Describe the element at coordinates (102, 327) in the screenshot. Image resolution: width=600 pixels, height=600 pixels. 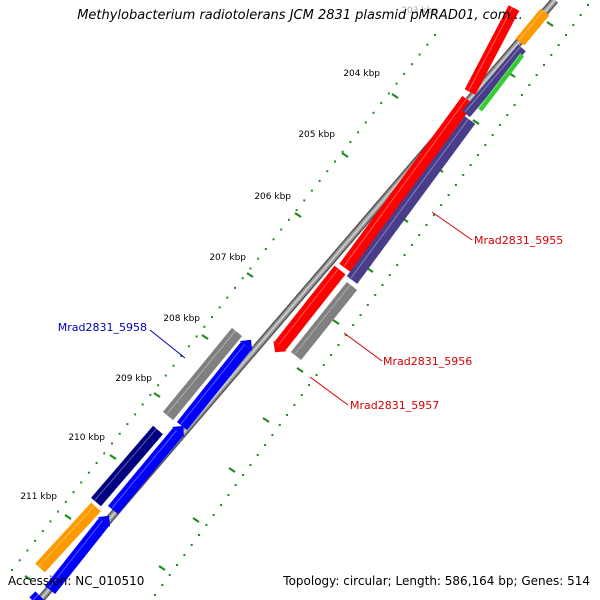
I see `gene-label: Mrad2831_5958` at that location.